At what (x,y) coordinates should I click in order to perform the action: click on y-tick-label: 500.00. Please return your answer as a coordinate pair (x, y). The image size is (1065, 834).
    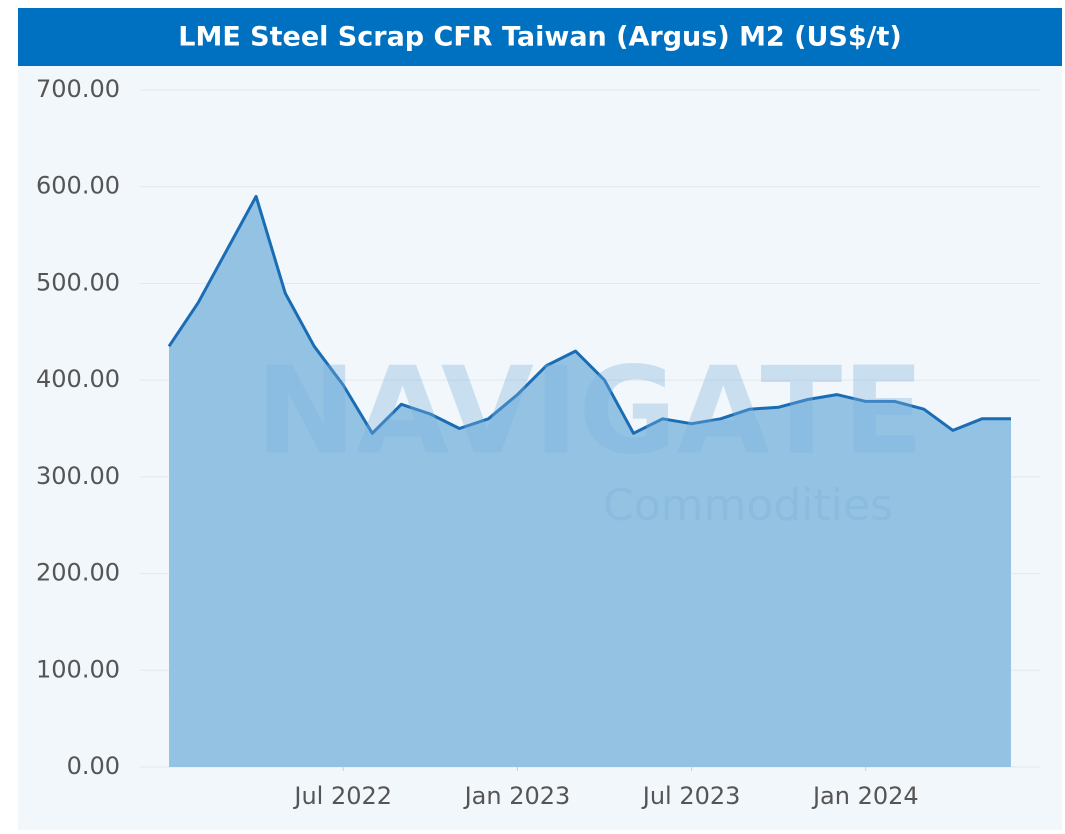
    Looking at the image, I should click on (78, 282).